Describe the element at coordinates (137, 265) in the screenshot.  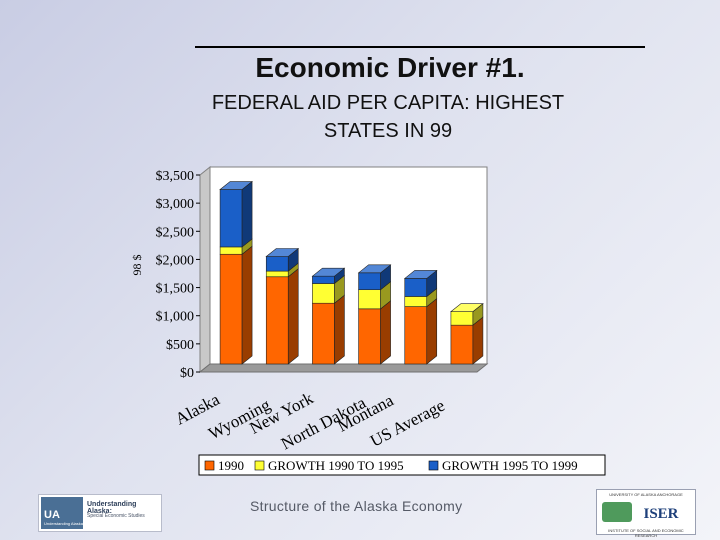
I see `y-axis-title: 98 $` at that location.